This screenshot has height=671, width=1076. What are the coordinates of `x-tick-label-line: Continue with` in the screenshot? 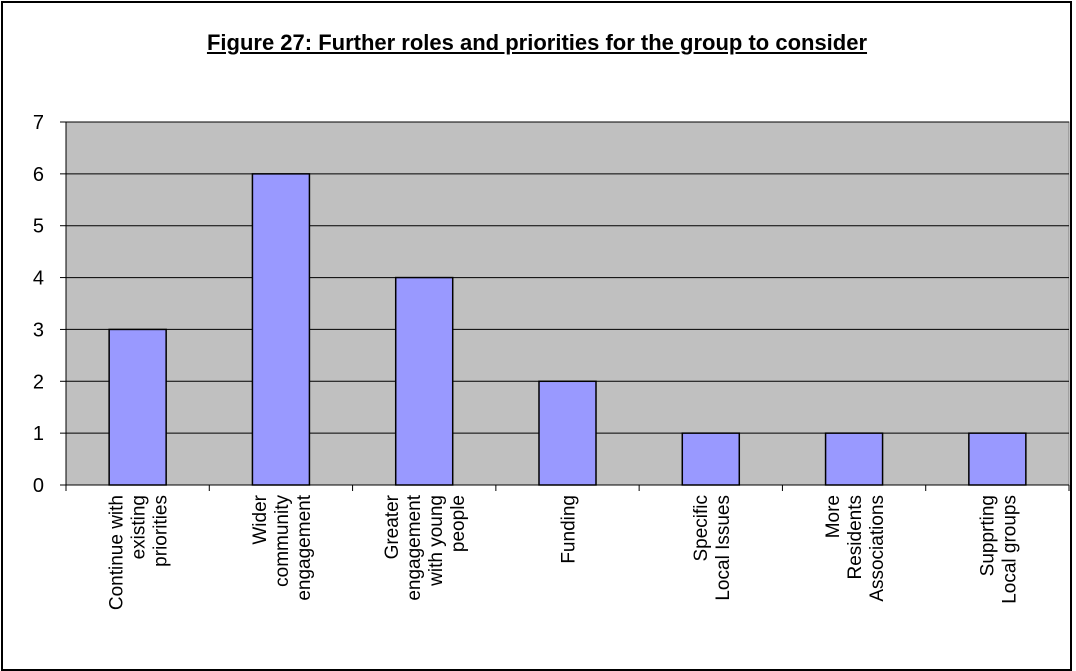 It's located at (117, 552).